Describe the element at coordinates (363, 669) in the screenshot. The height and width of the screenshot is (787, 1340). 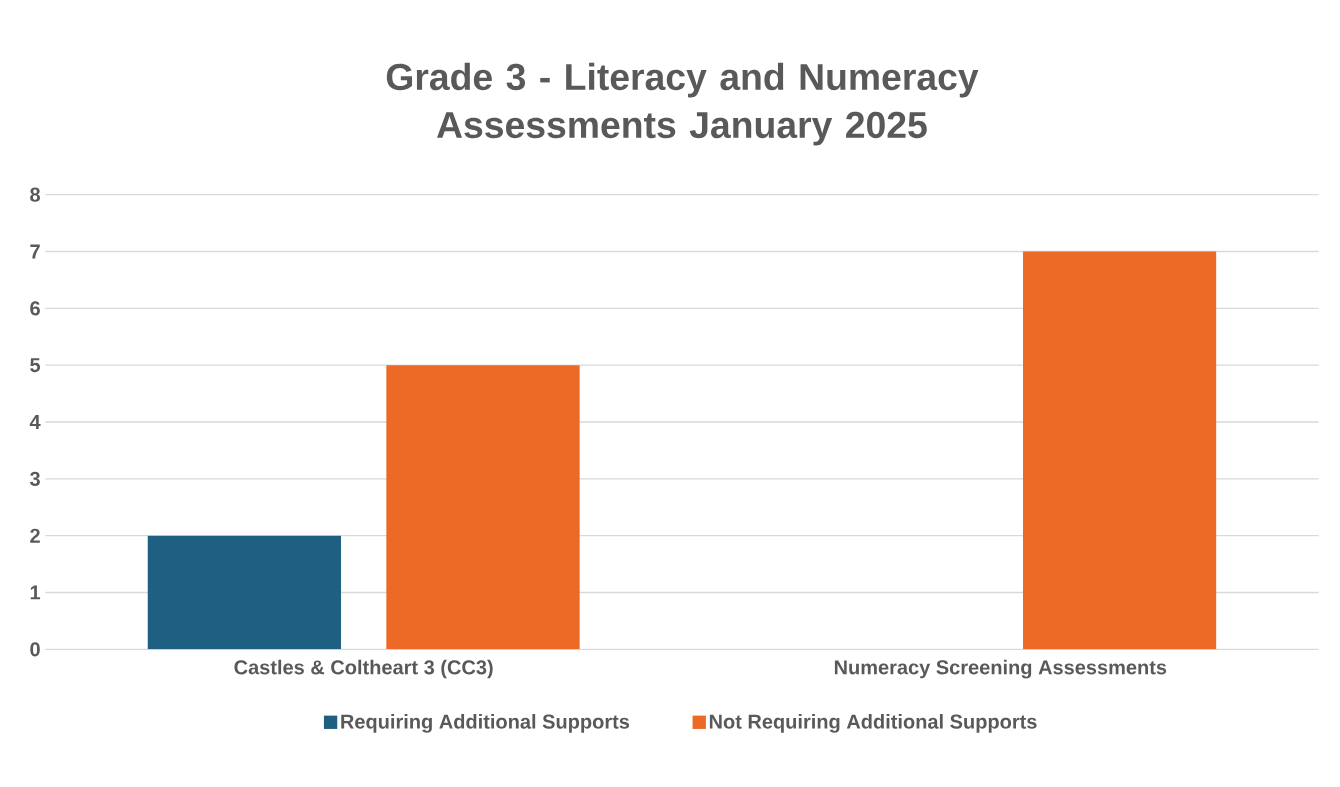
I see `x-tick-label: Castles & Coltheart 3 (CC3)` at that location.